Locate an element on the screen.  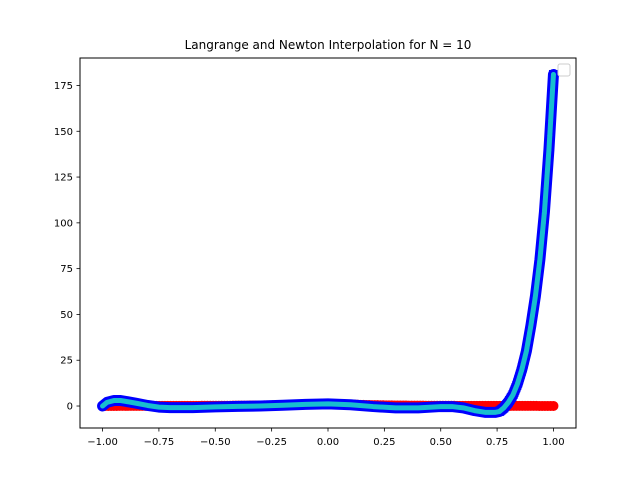
y-tick-label: 125 is located at coordinates (63, 178).